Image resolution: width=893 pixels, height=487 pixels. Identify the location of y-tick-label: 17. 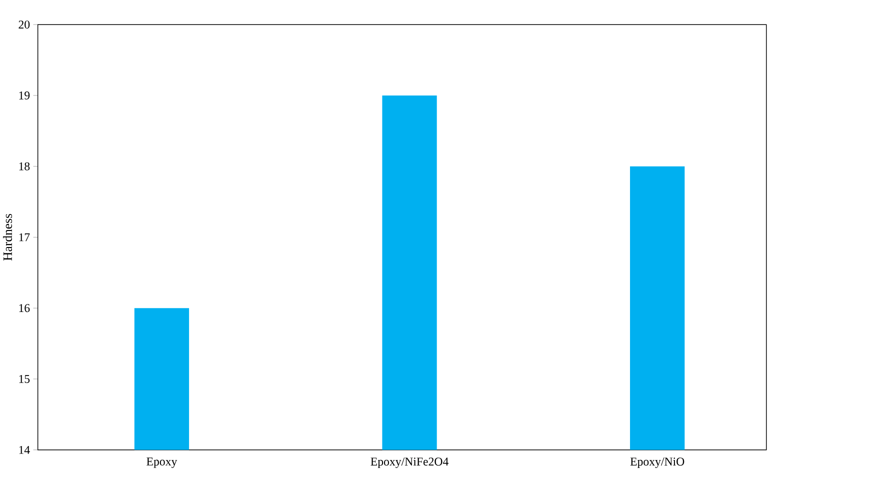
(24, 237).